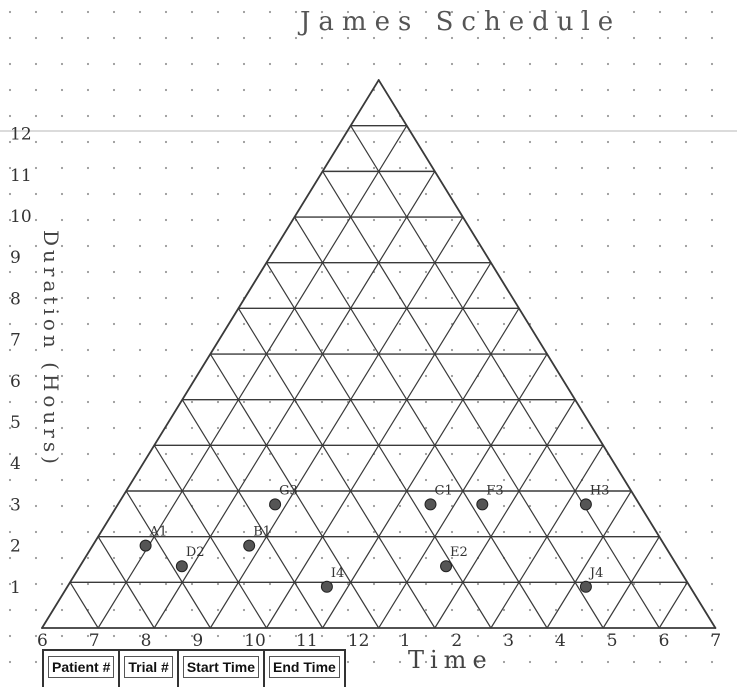  Describe the element at coordinates (158, 532) in the screenshot. I see `schedule-point-label: A1` at that location.